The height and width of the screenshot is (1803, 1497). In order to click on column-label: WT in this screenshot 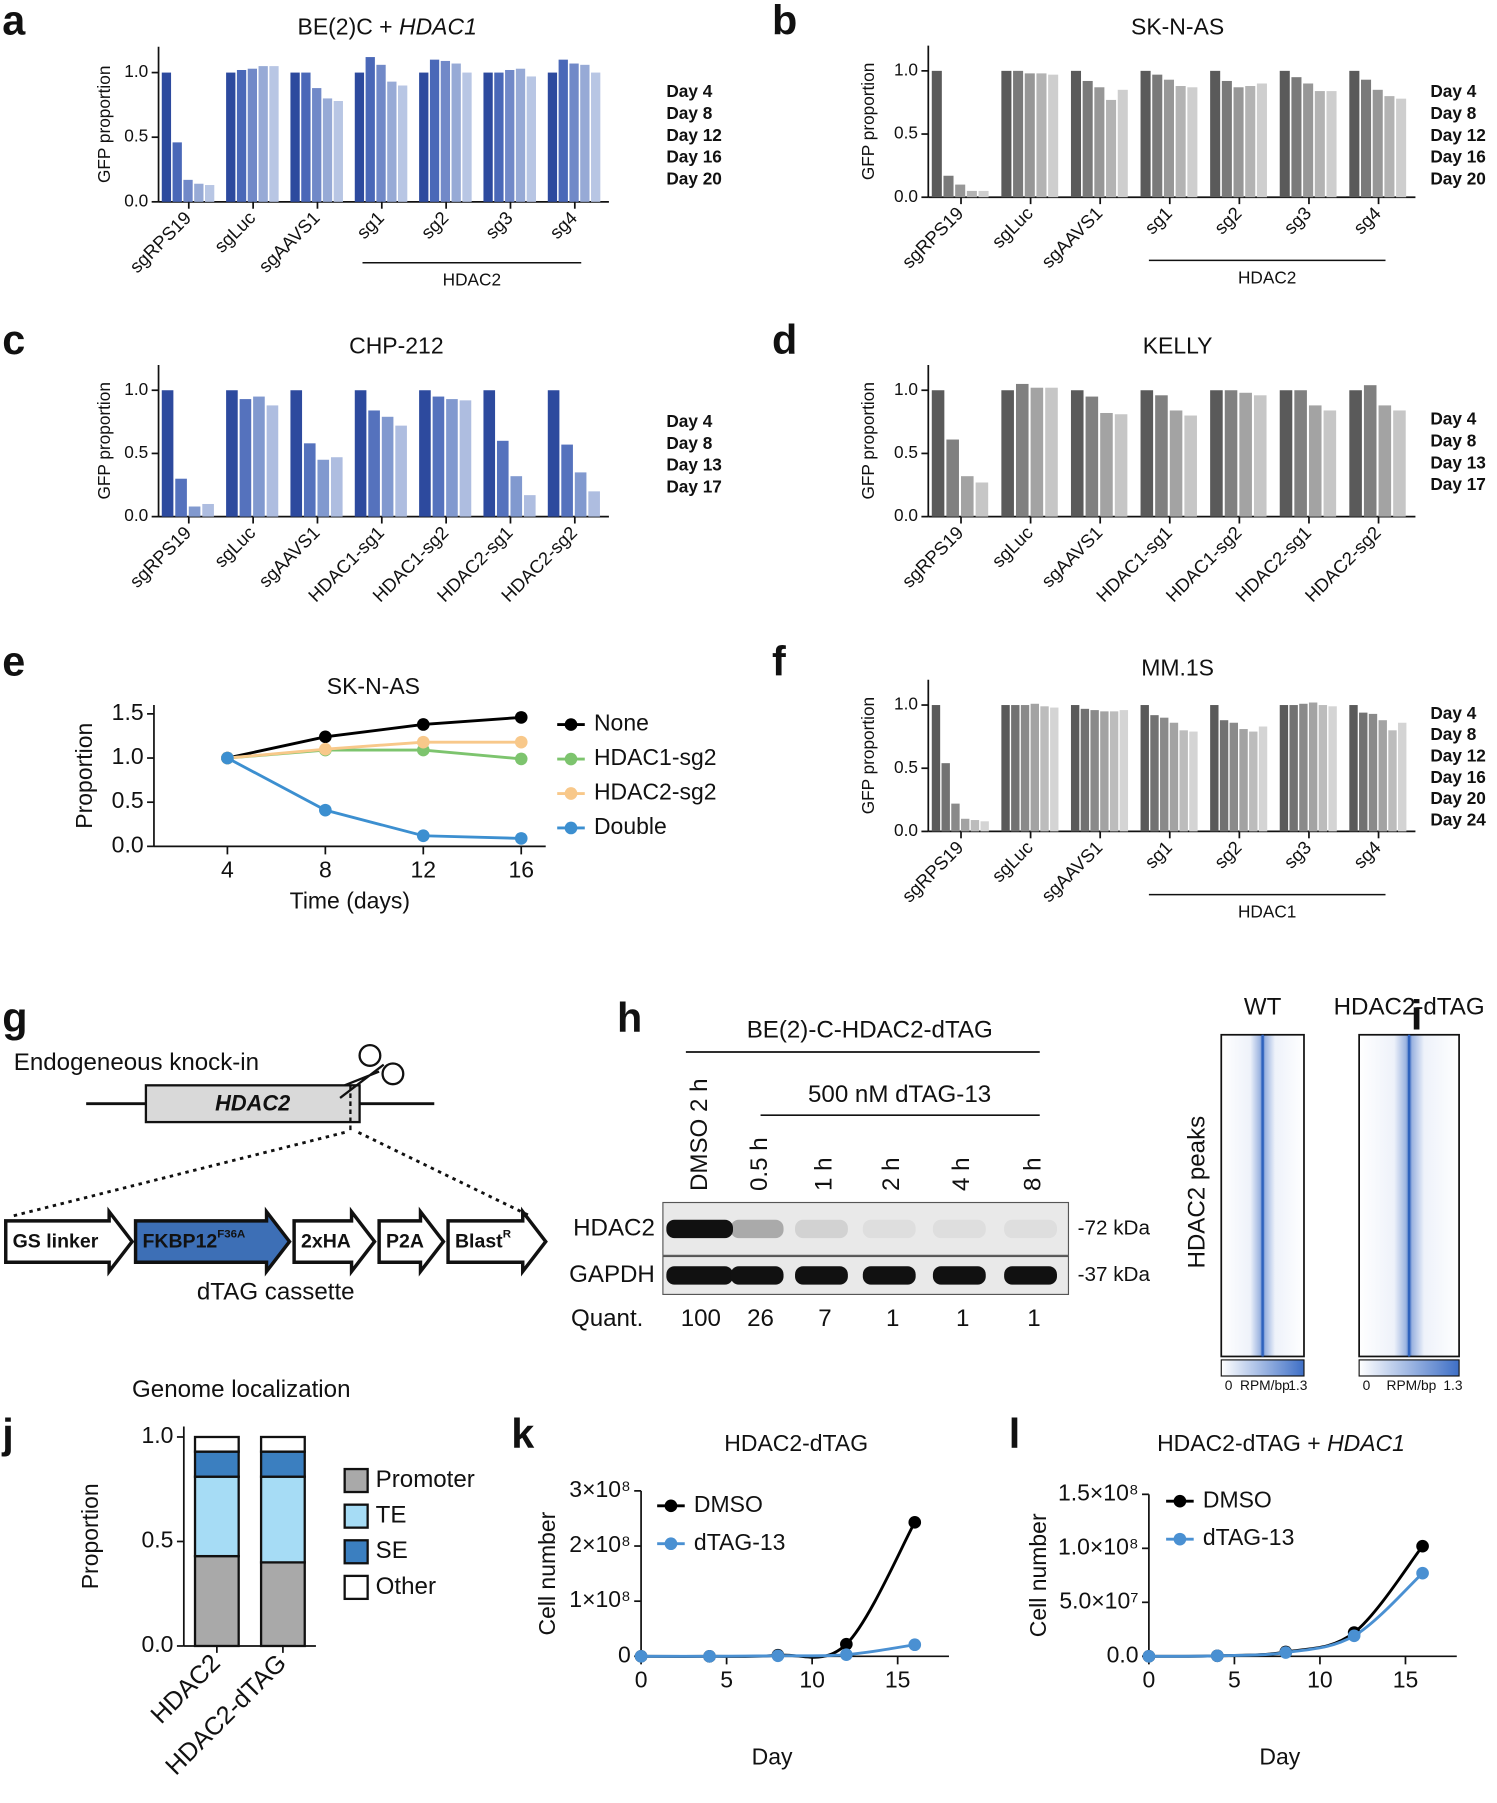, I will do `click(1263, 1007)`.